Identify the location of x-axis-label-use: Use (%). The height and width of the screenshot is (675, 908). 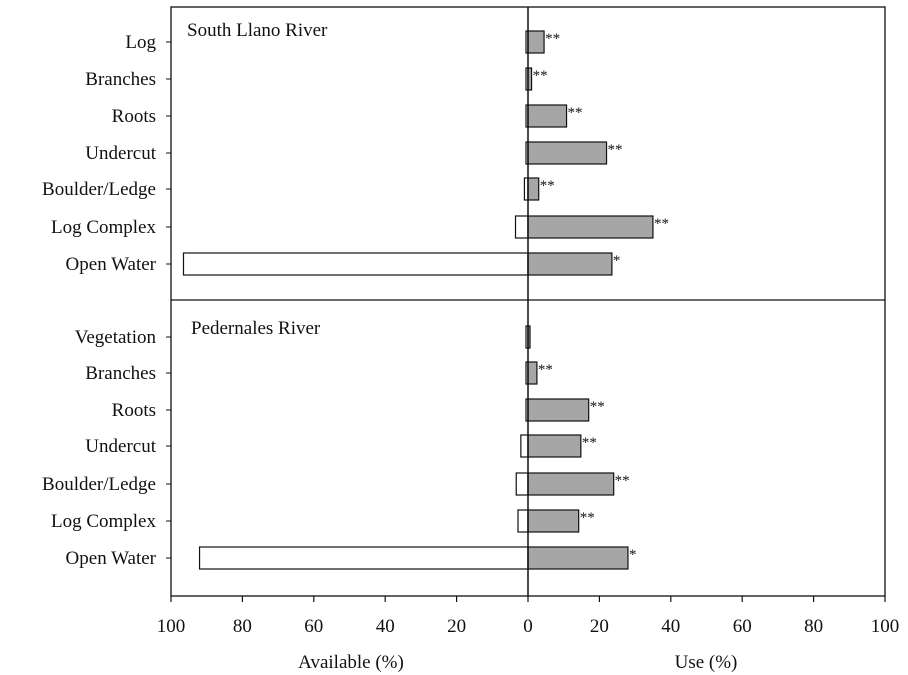
(706, 662).